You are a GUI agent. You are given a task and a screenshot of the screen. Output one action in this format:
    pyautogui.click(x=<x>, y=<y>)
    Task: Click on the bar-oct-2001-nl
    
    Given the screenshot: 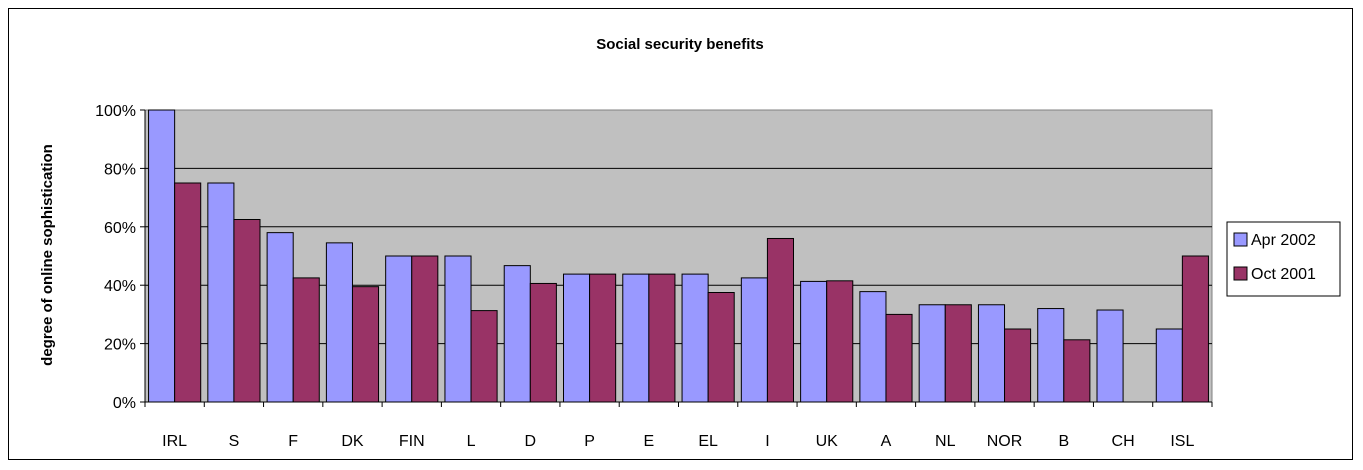 What is the action you would take?
    pyautogui.click(x=958, y=353)
    